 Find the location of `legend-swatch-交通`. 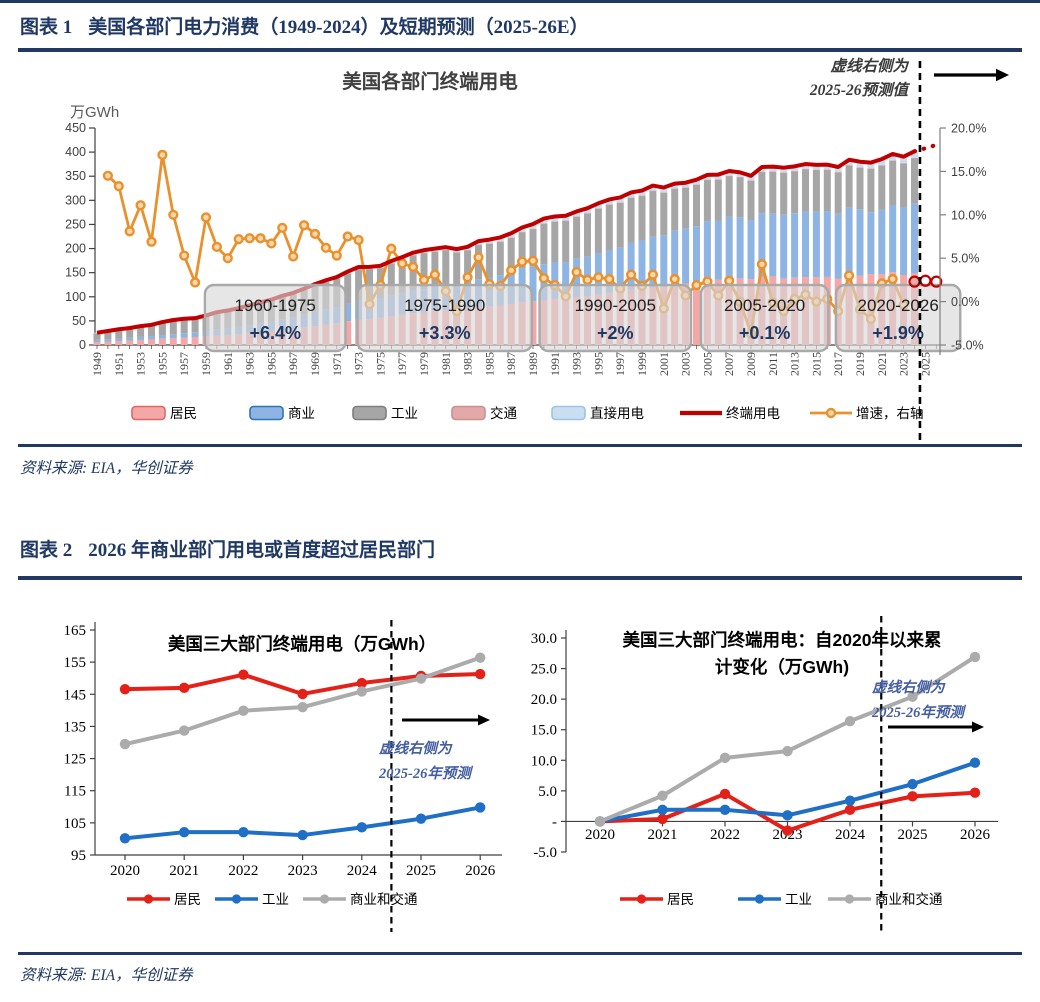

legend-swatch-交通 is located at coordinates (468, 413).